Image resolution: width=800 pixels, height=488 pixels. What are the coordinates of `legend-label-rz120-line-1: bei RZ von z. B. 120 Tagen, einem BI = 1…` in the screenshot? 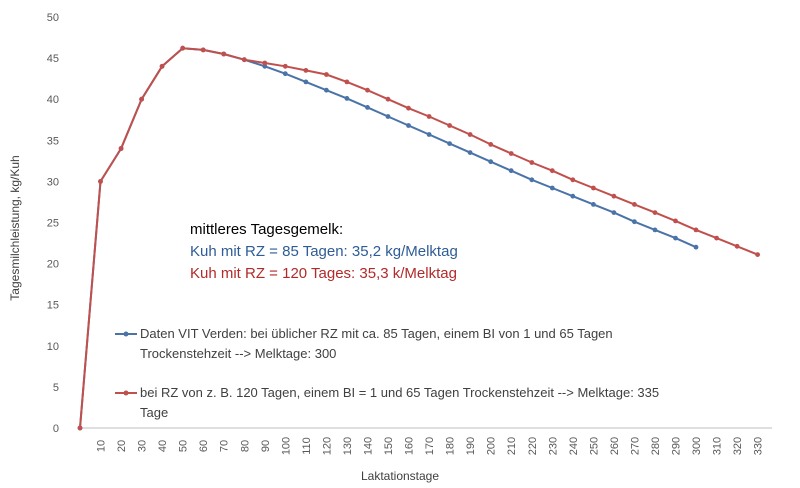 It's located at (399, 392).